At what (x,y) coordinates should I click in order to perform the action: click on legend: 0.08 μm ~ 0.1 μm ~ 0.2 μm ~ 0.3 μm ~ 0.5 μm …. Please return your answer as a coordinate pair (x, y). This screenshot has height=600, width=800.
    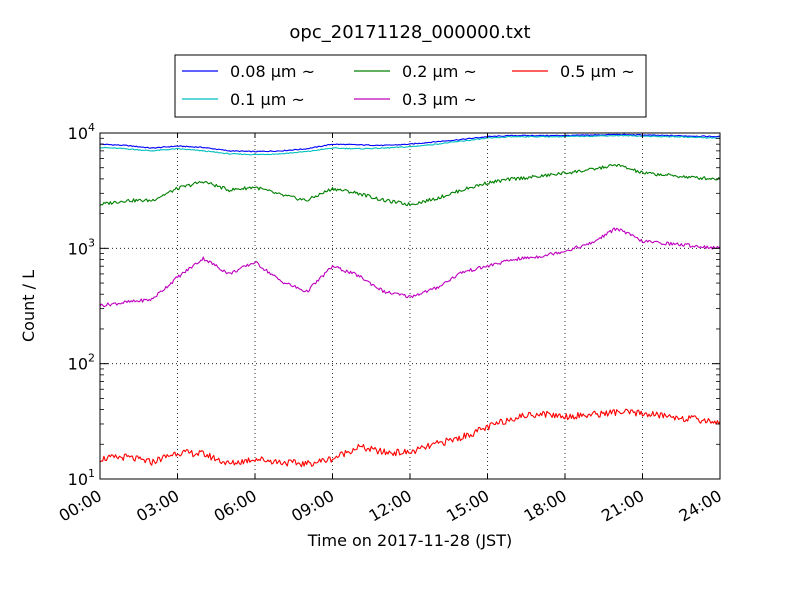
    Looking at the image, I should click on (410, 86).